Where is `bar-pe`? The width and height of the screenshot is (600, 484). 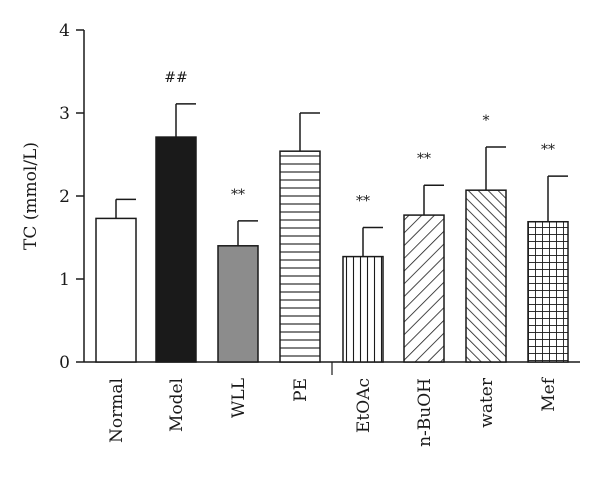
bar-pe is located at coordinates (300, 256).